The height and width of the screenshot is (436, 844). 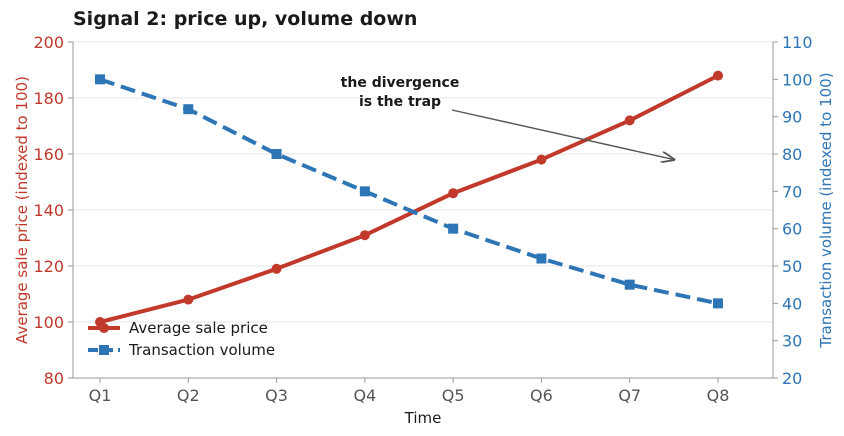 I want to click on x-tick-label: Q2, so click(x=188, y=395).